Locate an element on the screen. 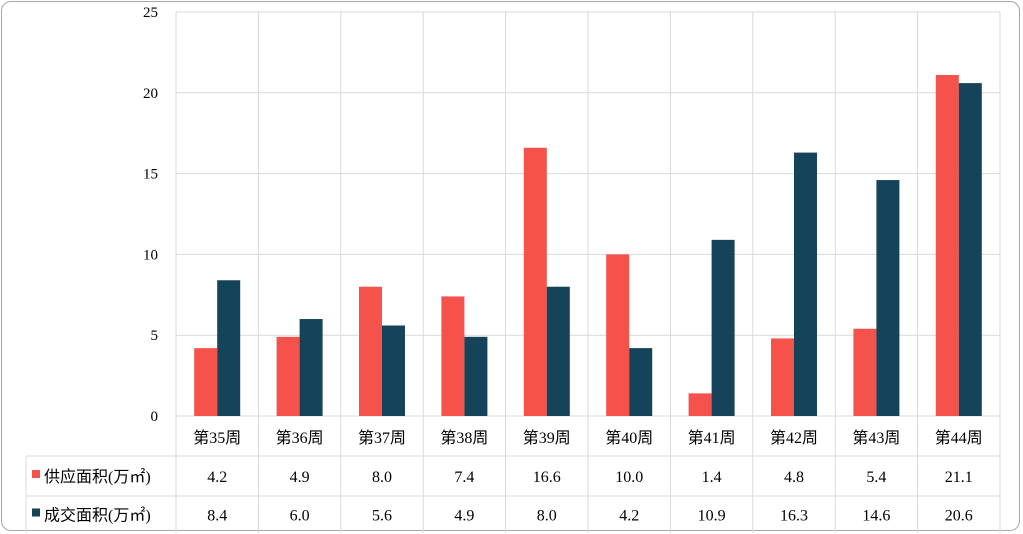  table-value: 14.6 is located at coordinates (876, 516).